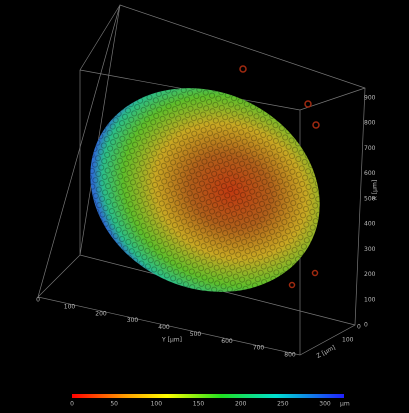 This screenshot has height=413, width=409. I want to click on x-tick-label: 0, so click(366, 325).